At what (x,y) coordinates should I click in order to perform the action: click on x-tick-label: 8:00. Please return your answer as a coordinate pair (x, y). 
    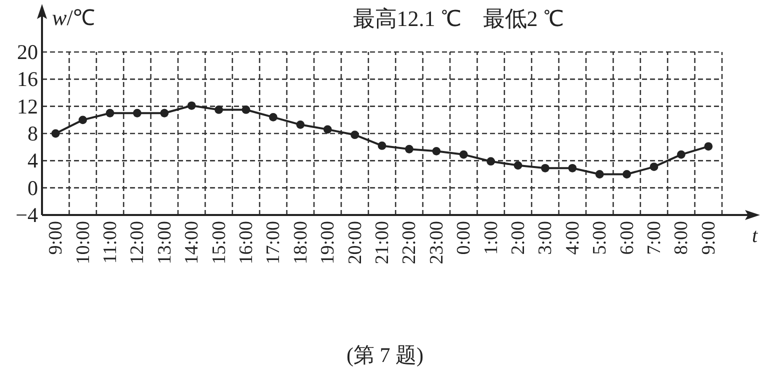
    Looking at the image, I should click on (681, 238).